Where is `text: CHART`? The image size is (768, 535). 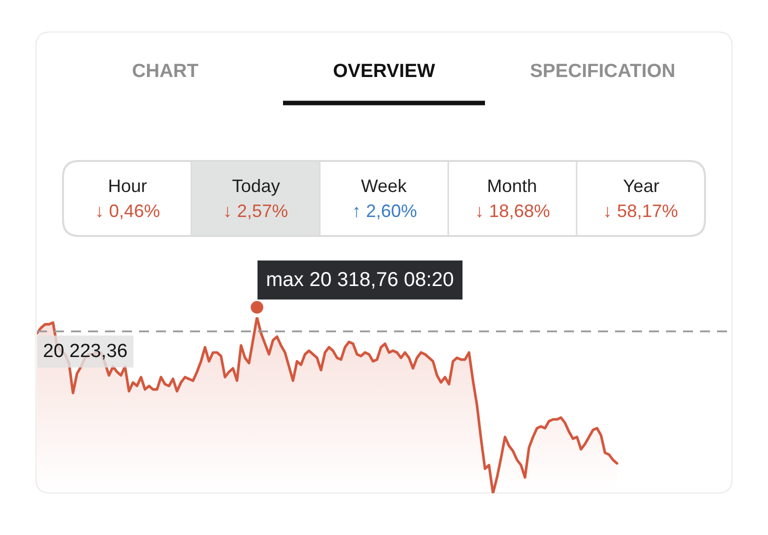 text: CHART is located at coordinates (165, 71).